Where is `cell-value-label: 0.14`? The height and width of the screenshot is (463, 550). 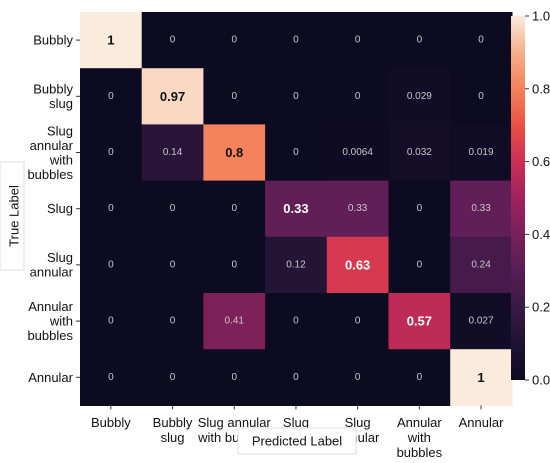 cell-value-label: 0.14 is located at coordinates (173, 152).